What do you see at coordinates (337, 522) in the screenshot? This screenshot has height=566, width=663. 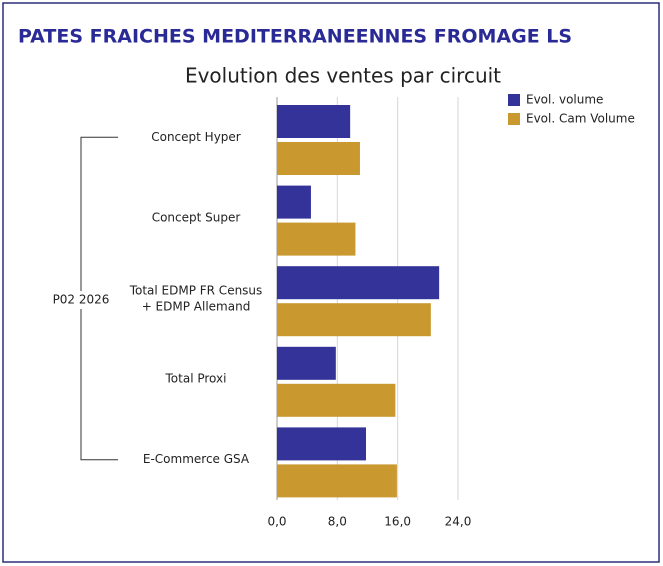 I see `x-tick-label: 8,0` at bounding box center [337, 522].